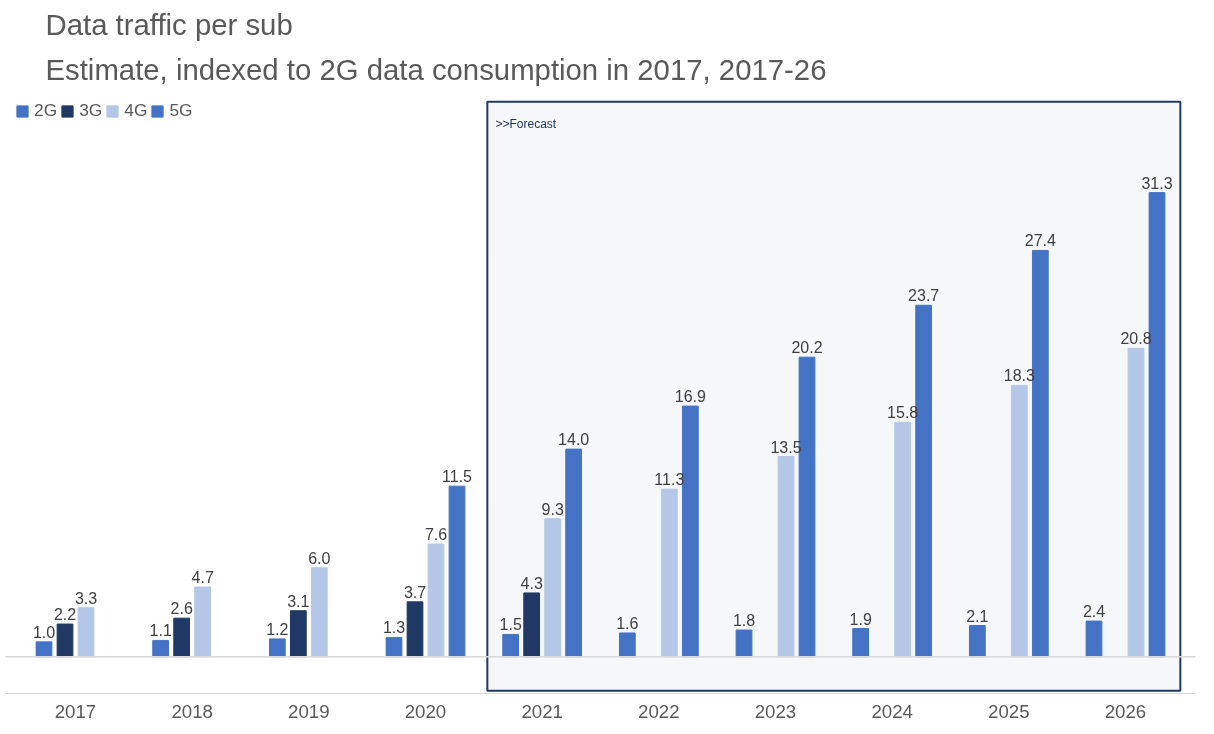 Image resolution: width=1214 pixels, height=734 pixels. I want to click on x-tick-label: 2025, so click(1009, 711).